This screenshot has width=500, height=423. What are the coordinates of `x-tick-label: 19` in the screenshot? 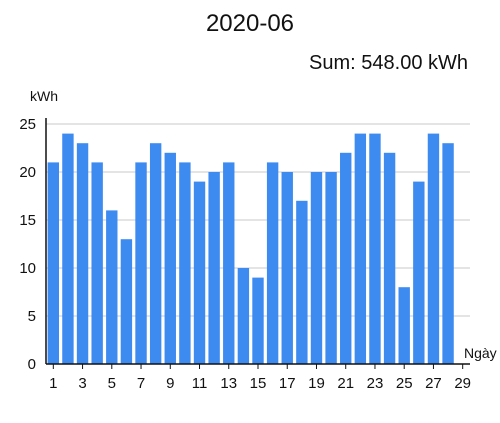 It's located at (316, 383).